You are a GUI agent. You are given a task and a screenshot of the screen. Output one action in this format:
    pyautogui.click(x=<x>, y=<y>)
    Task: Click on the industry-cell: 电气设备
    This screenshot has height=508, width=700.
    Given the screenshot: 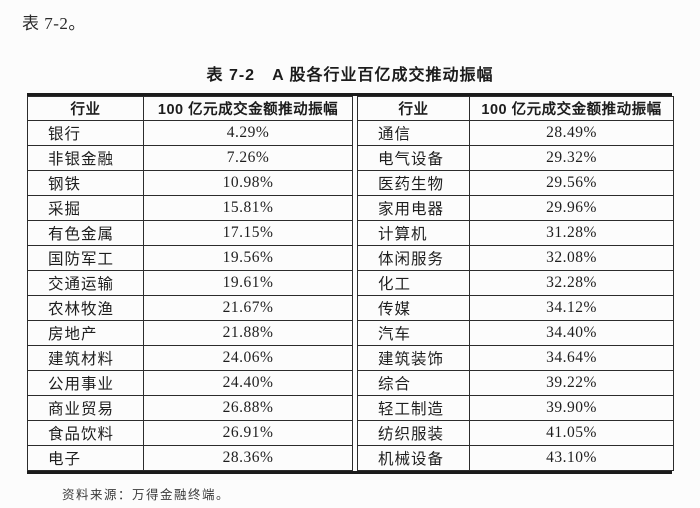 What is the action you would take?
    pyautogui.click(x=413, y=158)
    